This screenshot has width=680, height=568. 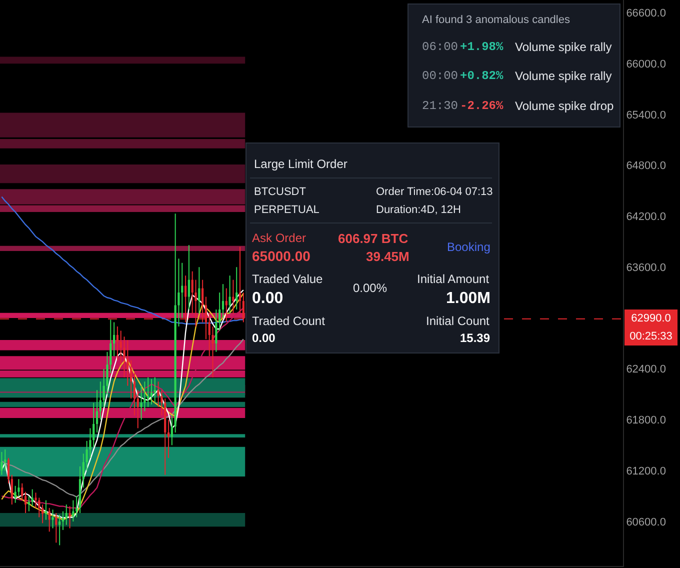 I want to click on annotation: Large Limit Order, so click(x=301, y=164).